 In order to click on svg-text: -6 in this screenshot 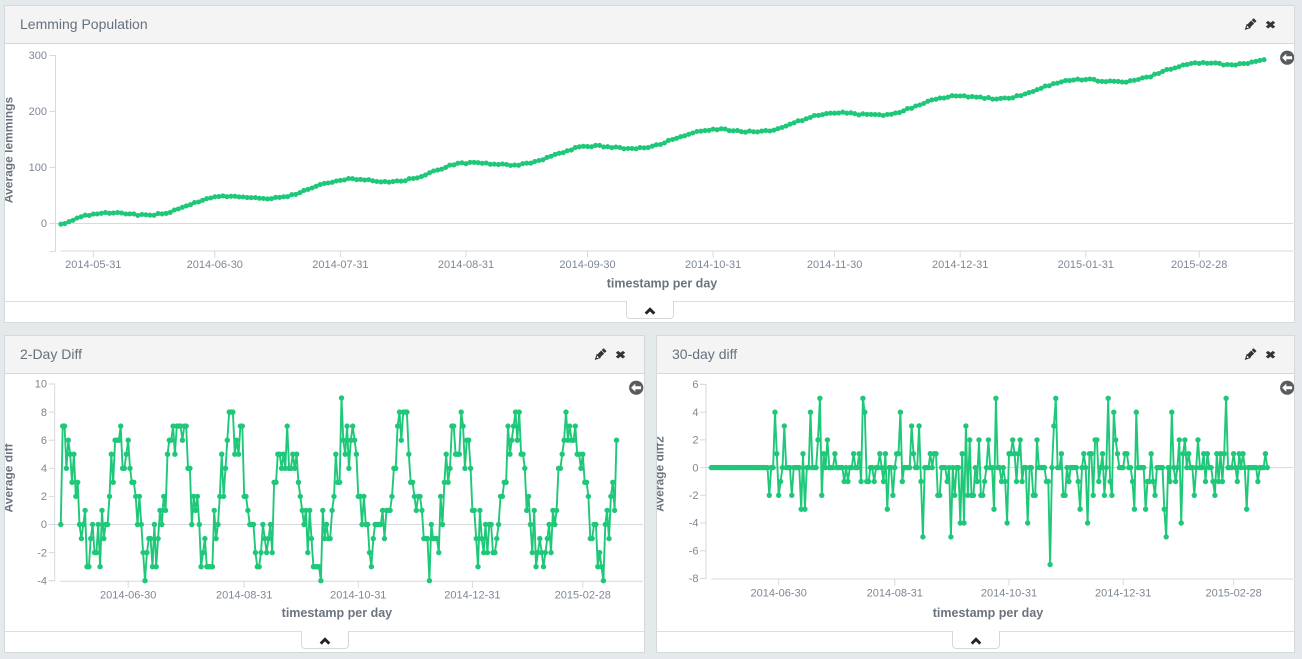, I will do `click(694, 552)`.